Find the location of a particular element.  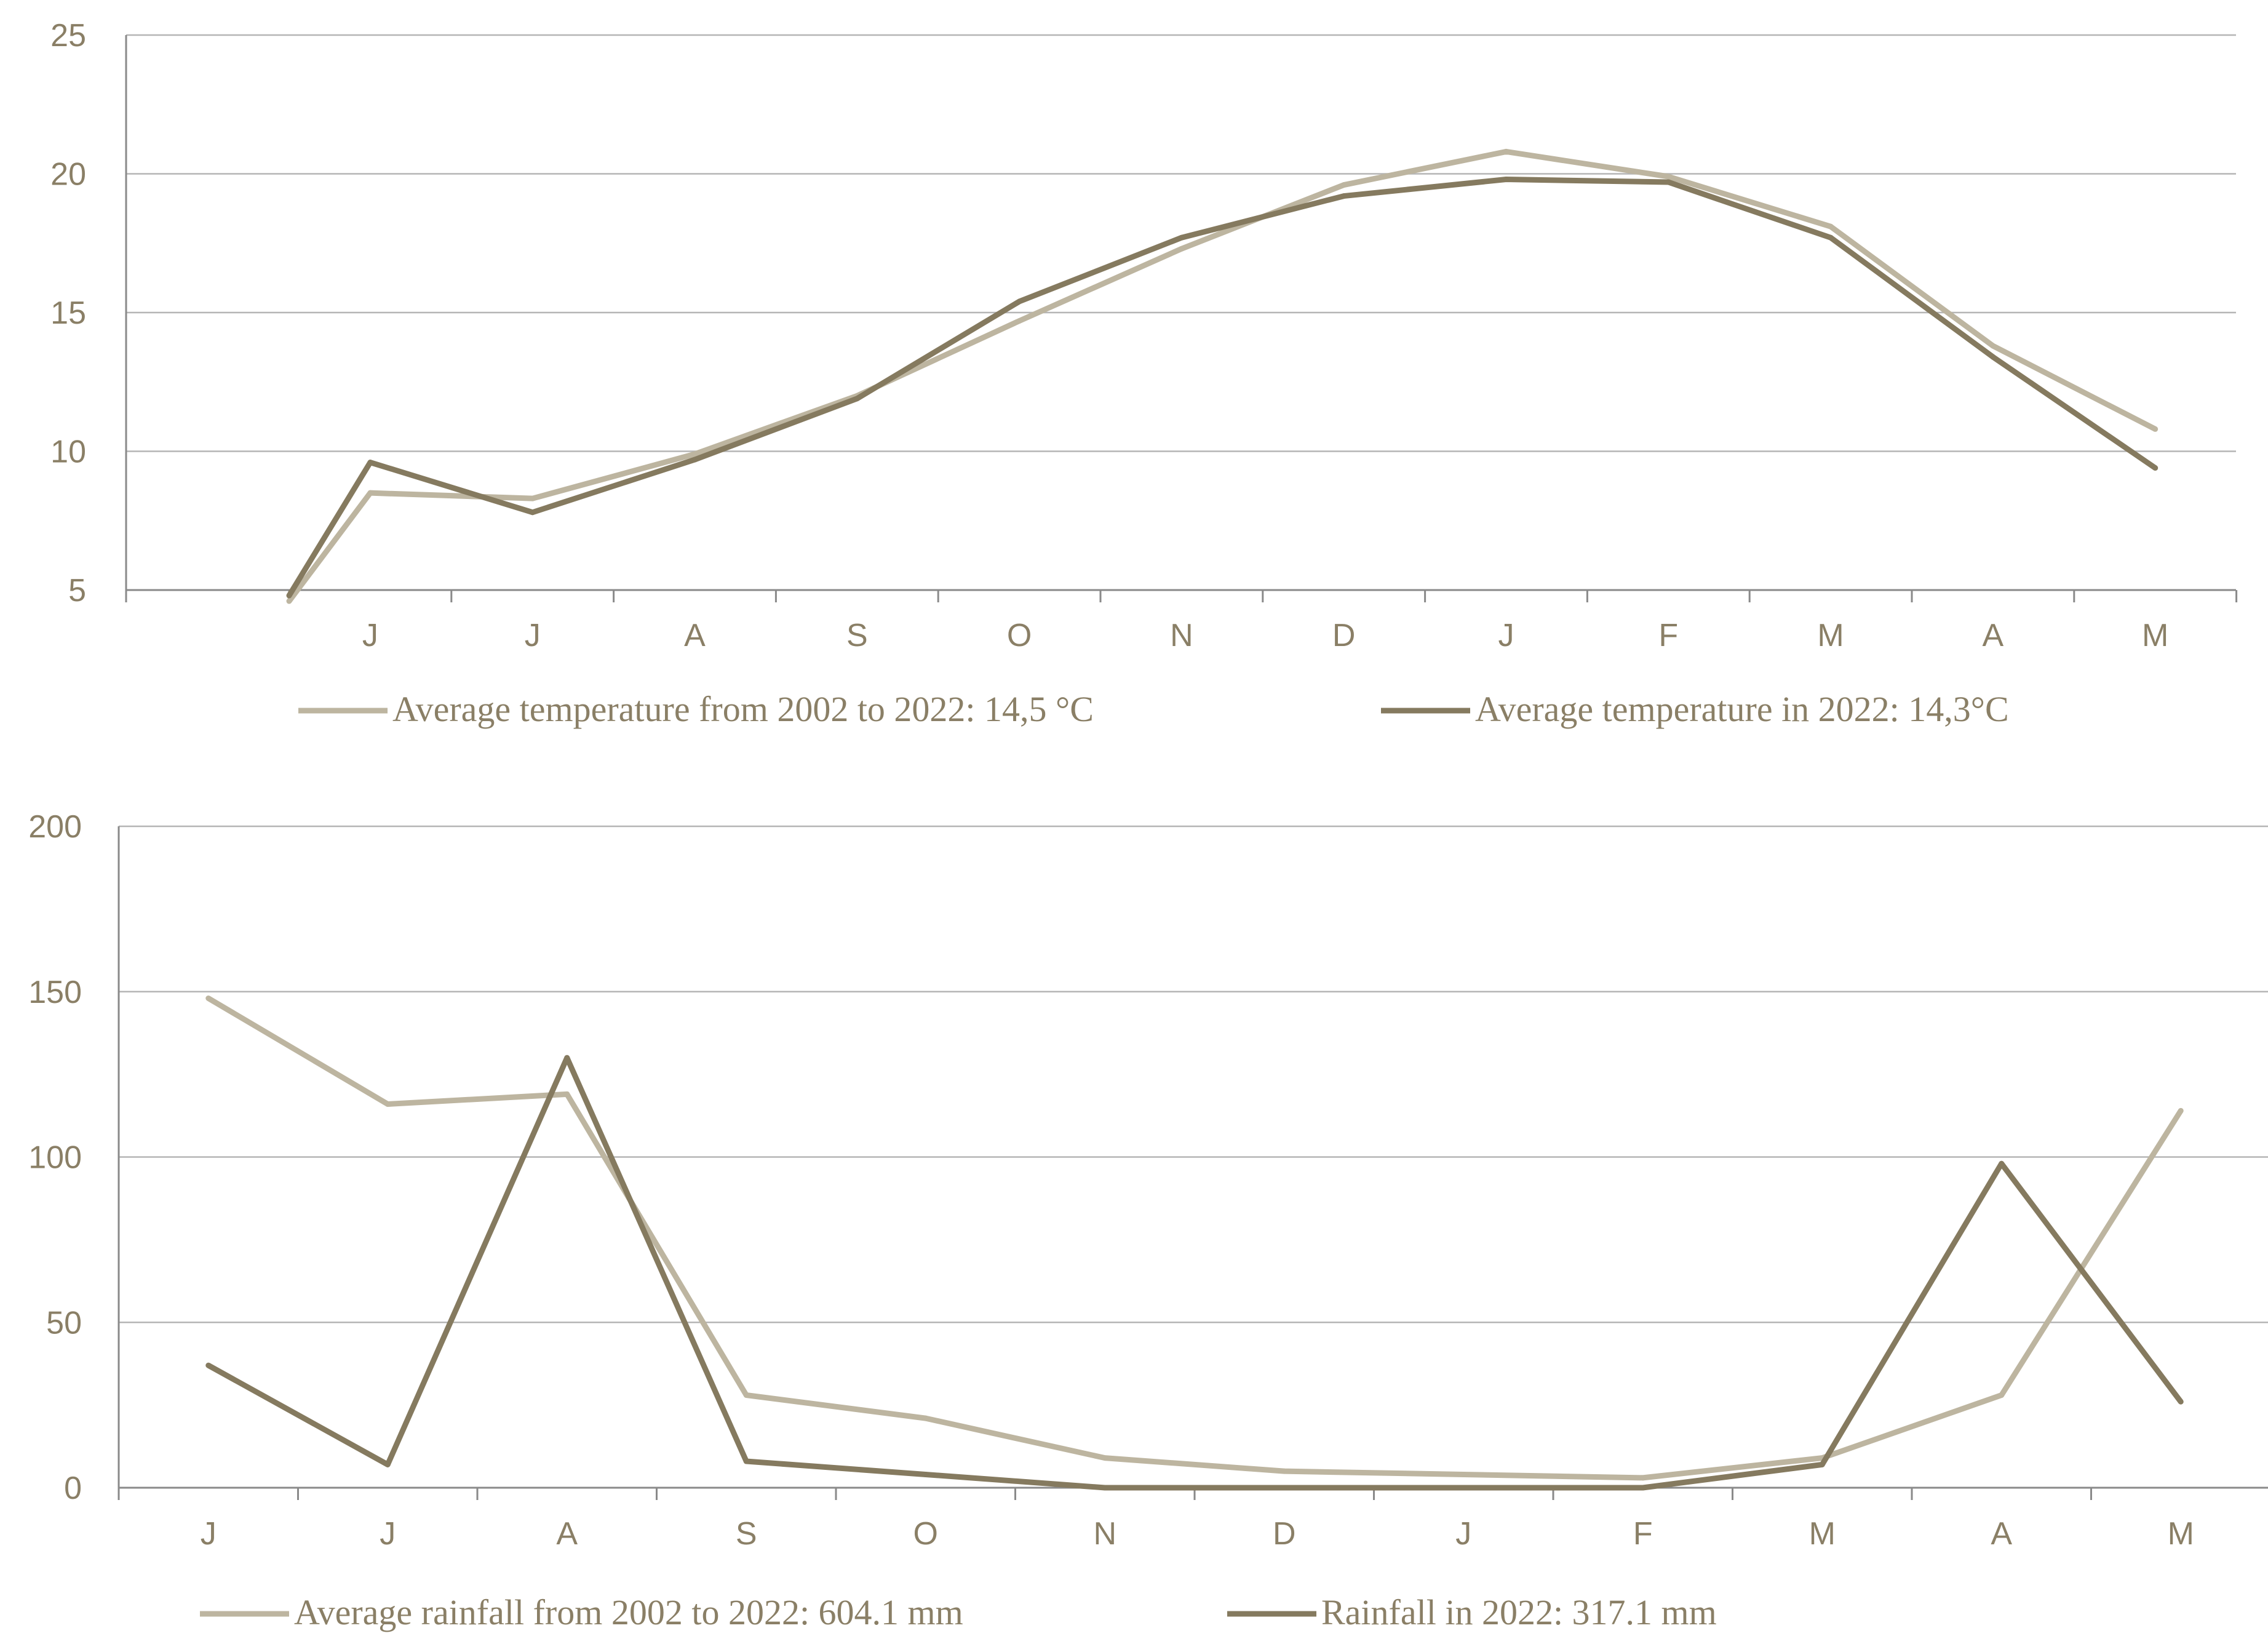

legend-label: Rainfall in 2022: 317.1 mm is located at coordinates (1519, 1612).